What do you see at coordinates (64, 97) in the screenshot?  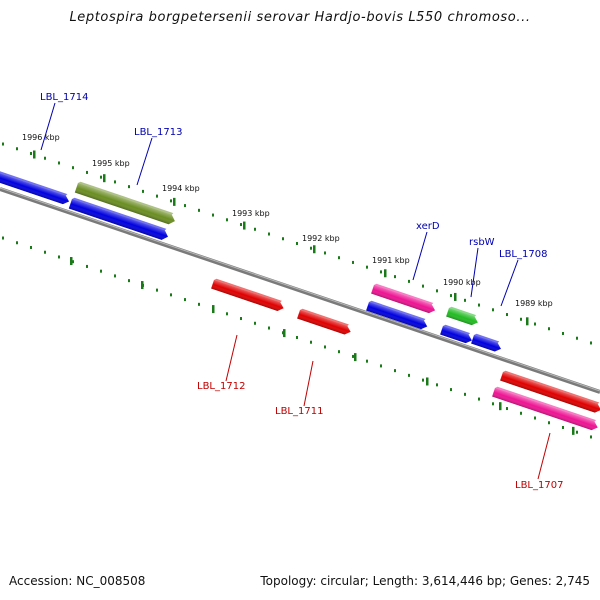 I see `gene-label: LBL_1714` at bounding box center [64, 97].